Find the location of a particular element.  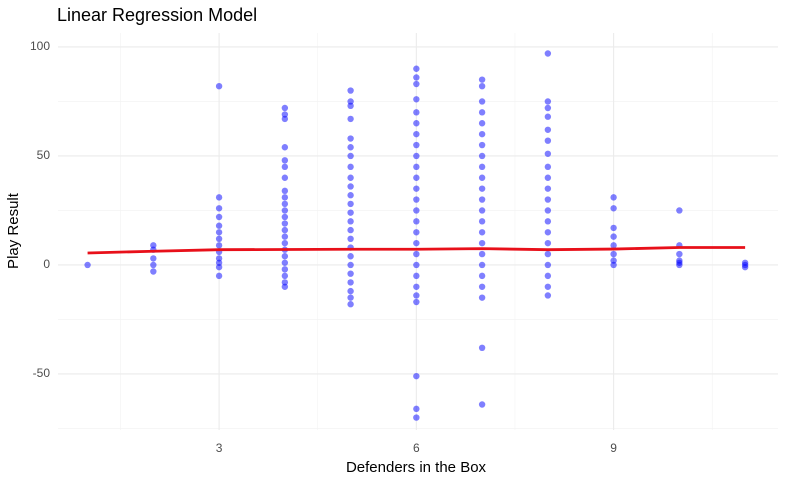

y-tick-label: 0 is located at coordinates (46, 264).